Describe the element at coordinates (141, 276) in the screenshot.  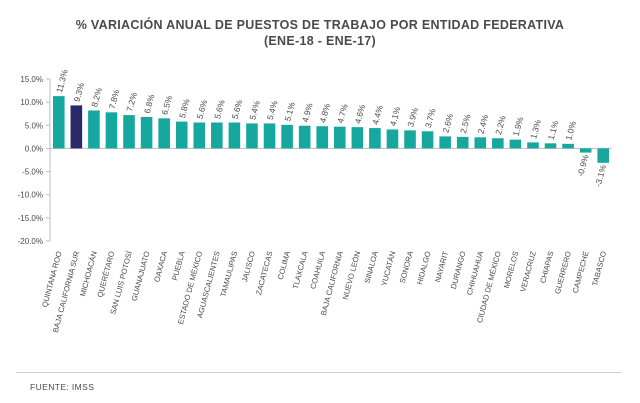
I see `category-label: GUANAJUATO` at that location.